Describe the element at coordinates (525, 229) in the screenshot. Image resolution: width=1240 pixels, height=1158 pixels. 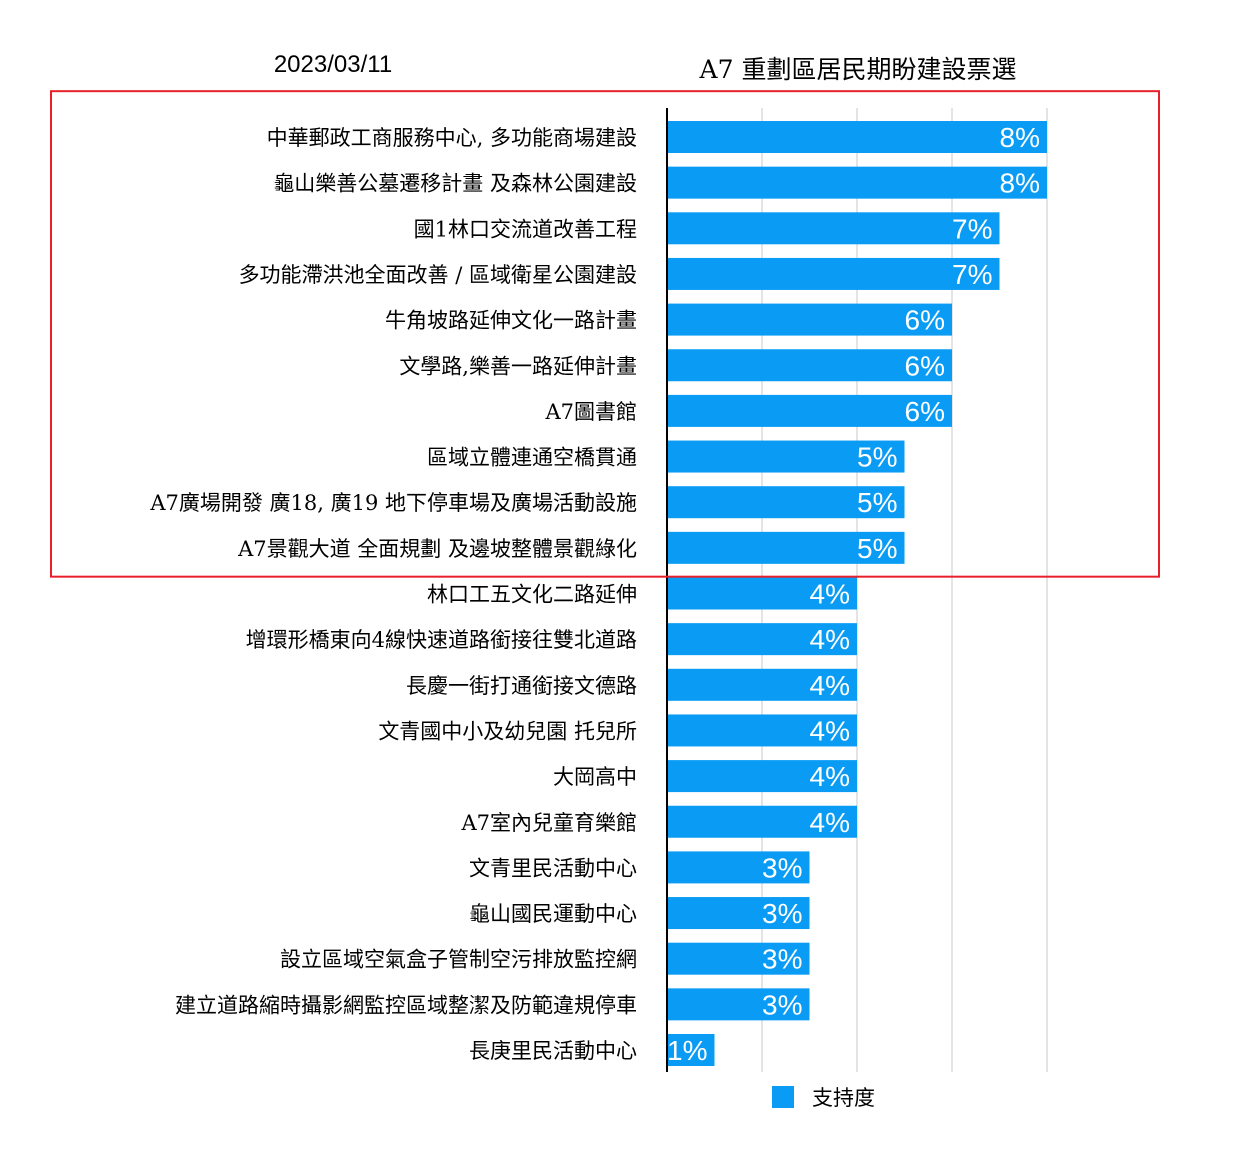
I see `category-label: 國1林口交流道改善工程` at that location.